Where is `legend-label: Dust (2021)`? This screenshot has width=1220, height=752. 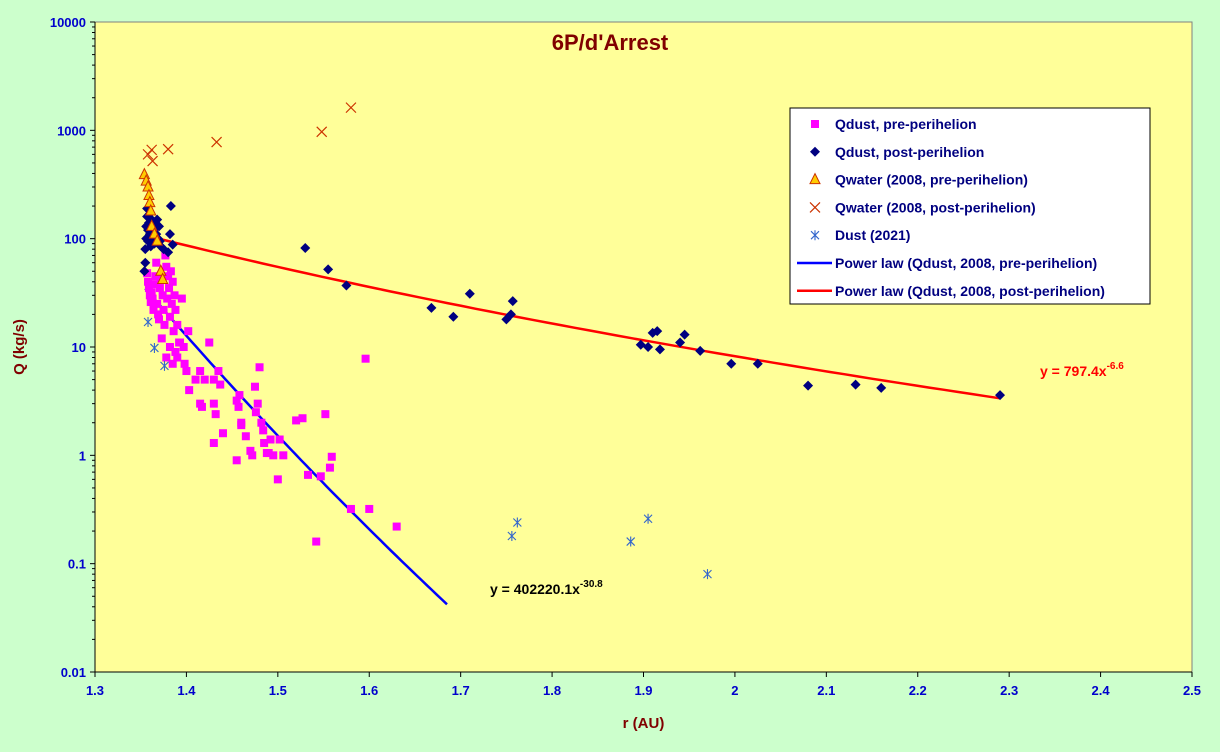 legend-label: Dust (2021) is located at coordinates (872, 235).